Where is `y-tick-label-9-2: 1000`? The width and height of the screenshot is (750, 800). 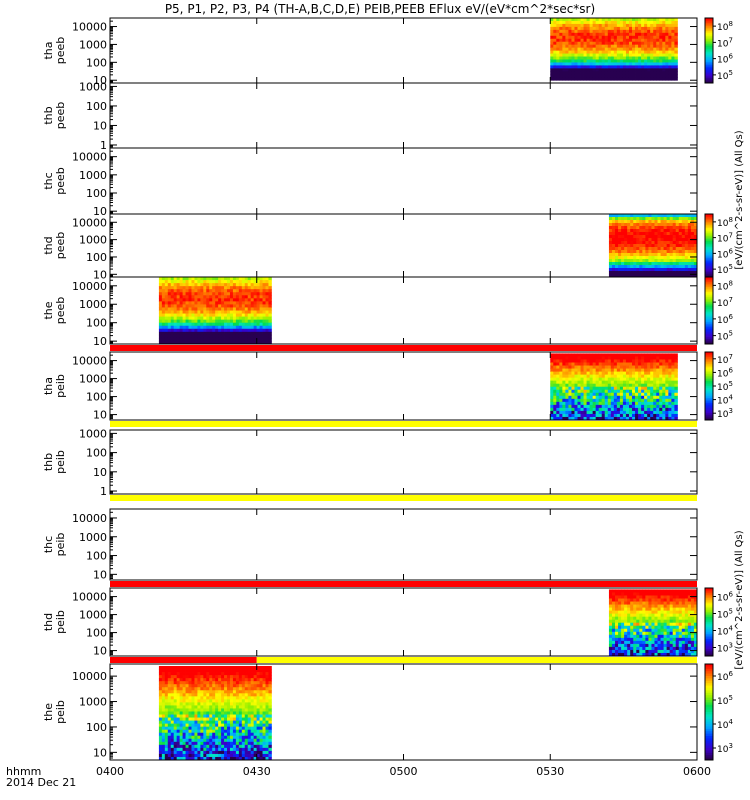
y-tick-label-9-2: 1000 is located at coordinates (93, 702).